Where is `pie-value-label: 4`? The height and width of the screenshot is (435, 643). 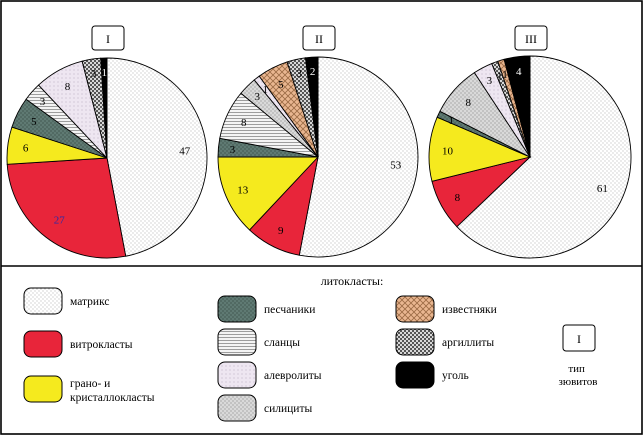
pie-value-label: 4 is located at coordinates (519, 72).